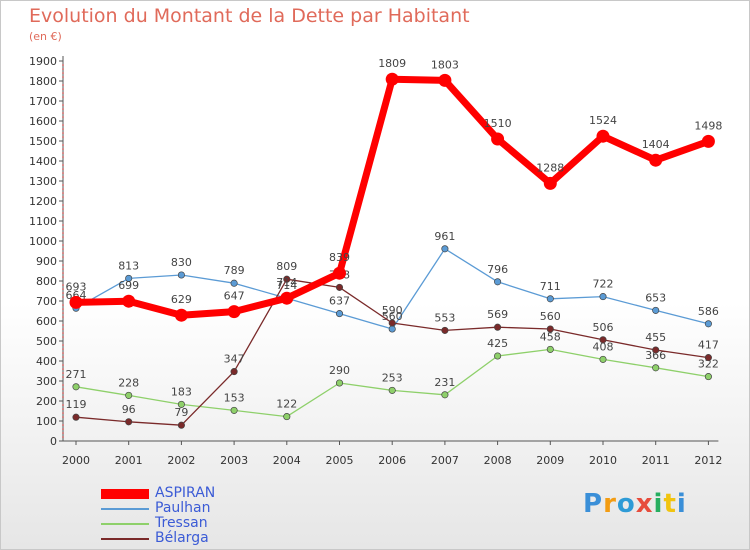  Describe the element at coordinates (129, 460) in the screenshot. I see `x-tick-label: 2001` at that location.